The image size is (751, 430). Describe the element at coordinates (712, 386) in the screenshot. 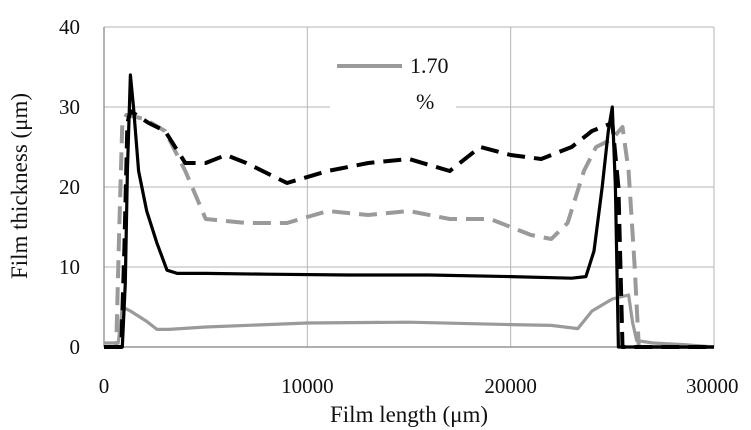

I see `x-tick-label: 30000` at that location.